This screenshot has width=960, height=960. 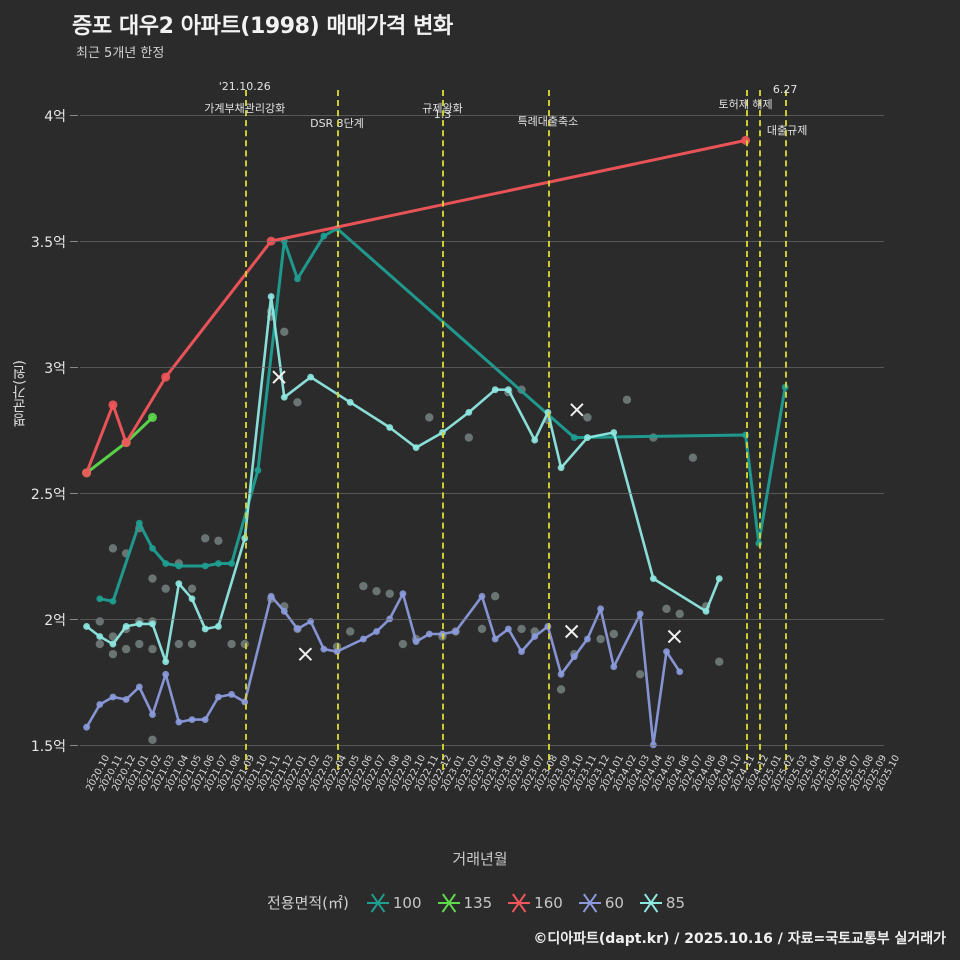 What do you see at coordinates (442, 114) in the screenshot?
I see `policy-annotation-date: 1.3` at bounding box center [442, 114].